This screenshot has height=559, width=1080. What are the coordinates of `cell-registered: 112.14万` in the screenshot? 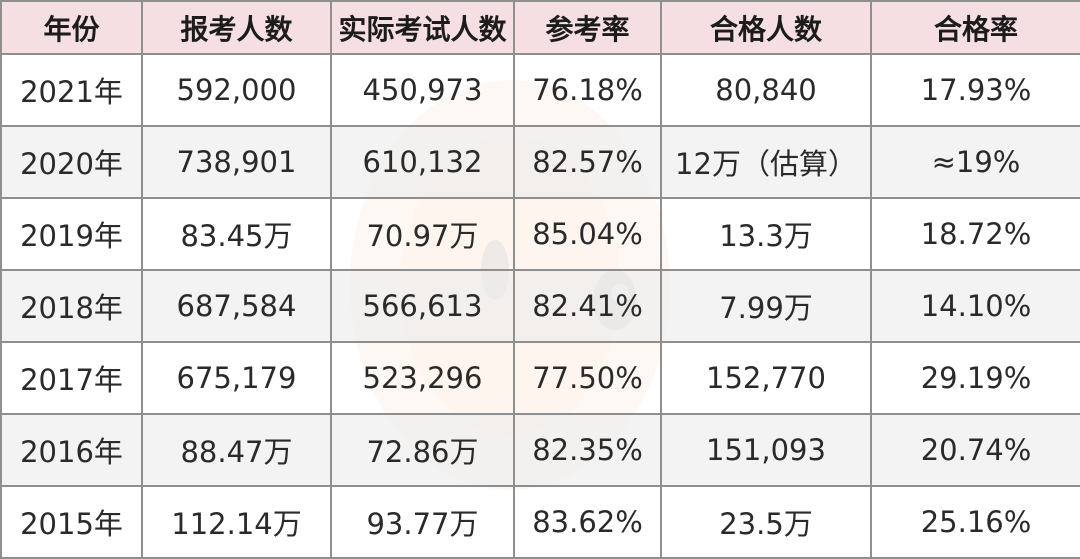 It's located at (236, 522).